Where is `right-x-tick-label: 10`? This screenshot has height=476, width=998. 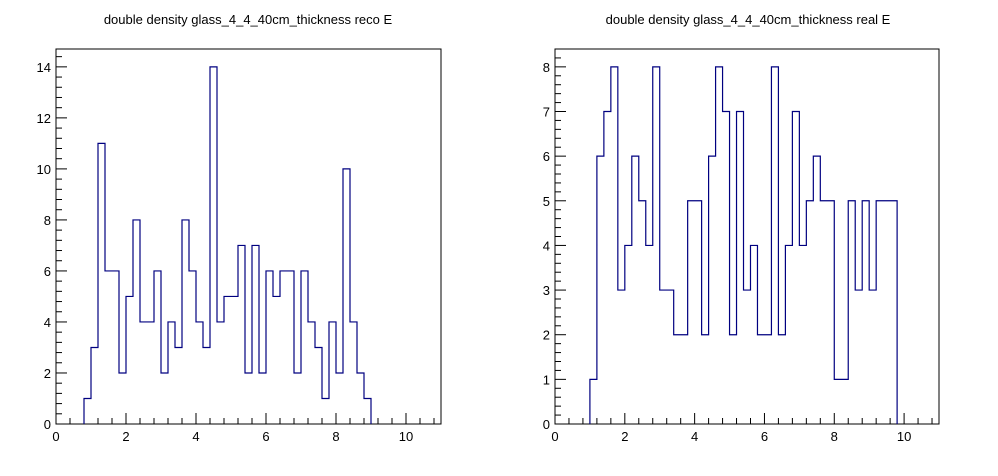 right-x-tick-label: 10 is located at coordinates (904, 436).